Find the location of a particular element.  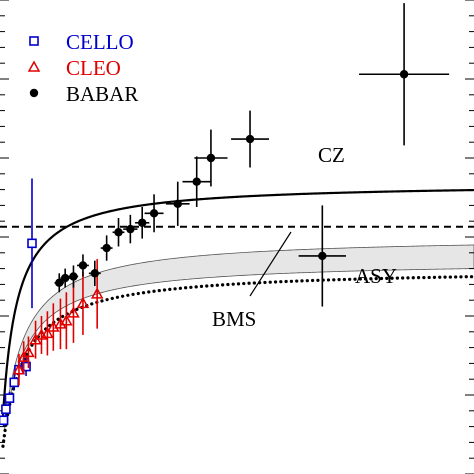

legend-marker-cleo is located at coordinates (34, 66).